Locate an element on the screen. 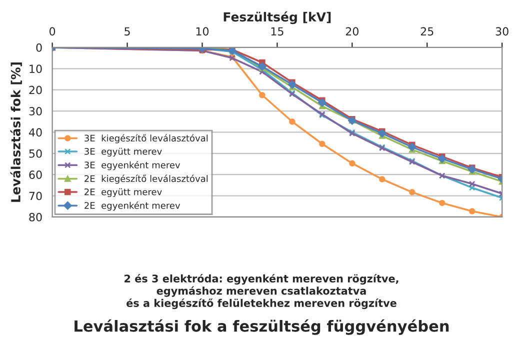  y-tick-label: 70 is located at coordinates (35, 196).